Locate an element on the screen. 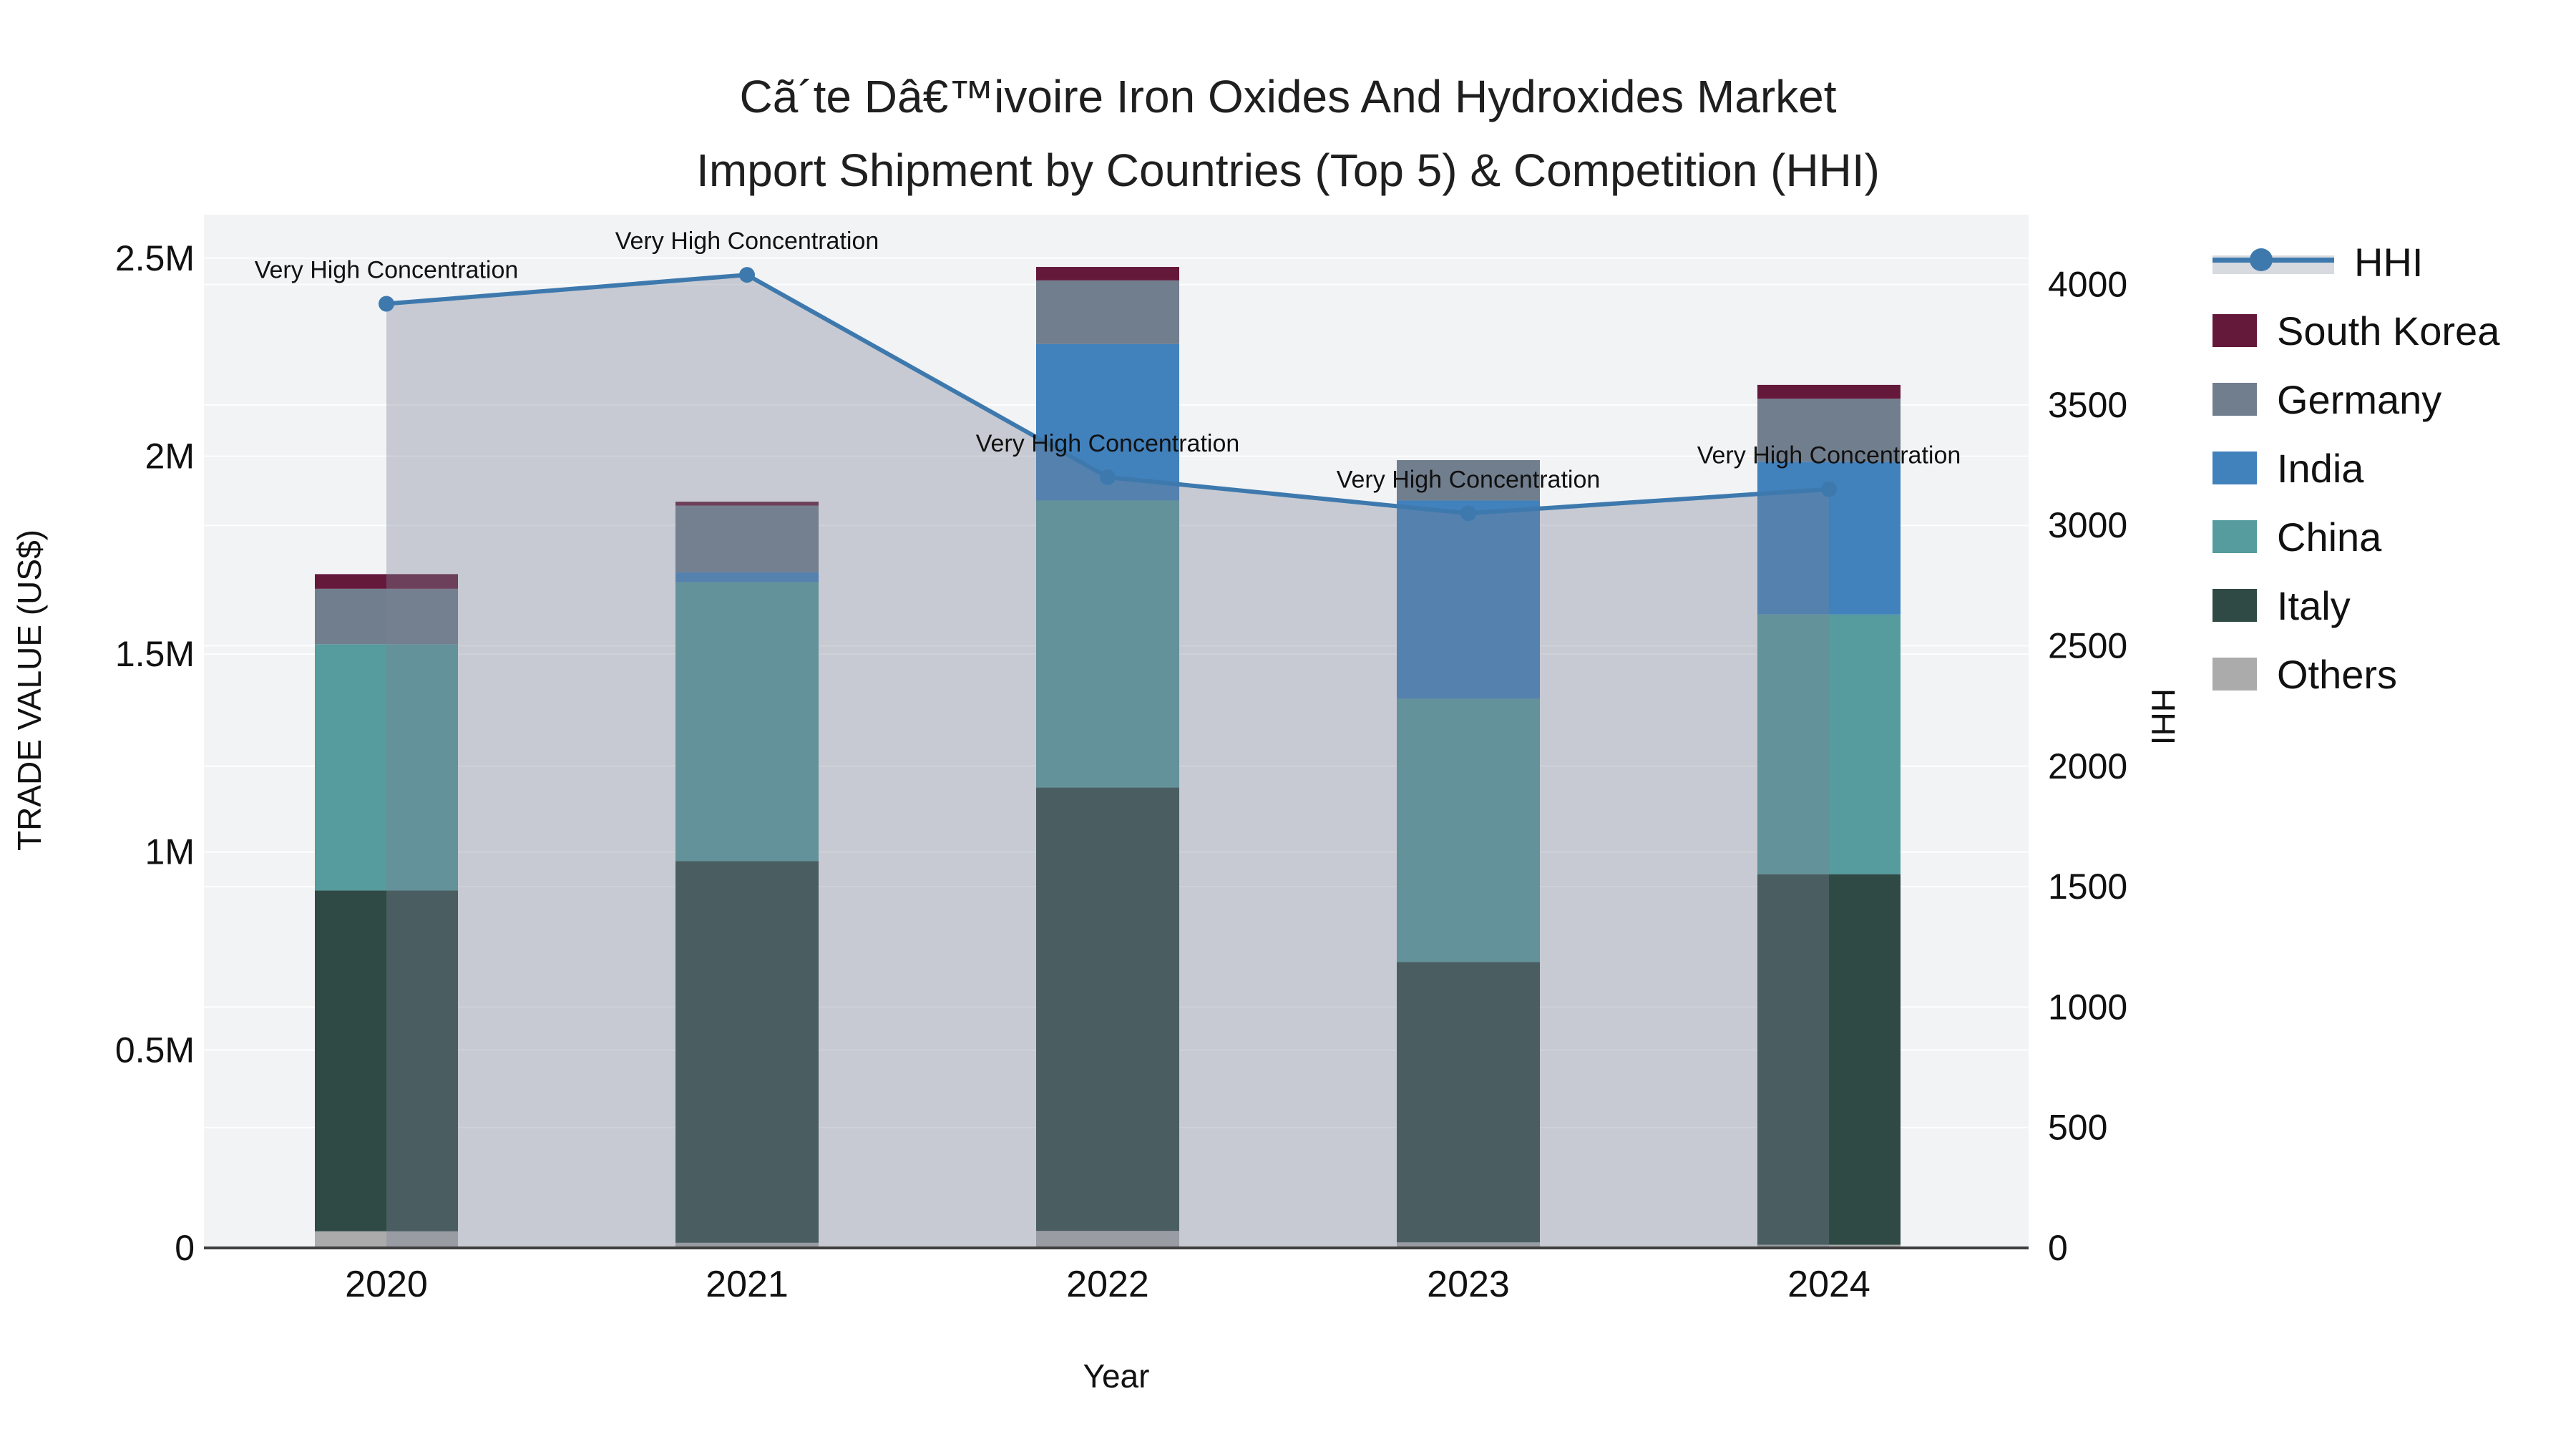  china-swatch-icon is located at coordinates (2234, 536).